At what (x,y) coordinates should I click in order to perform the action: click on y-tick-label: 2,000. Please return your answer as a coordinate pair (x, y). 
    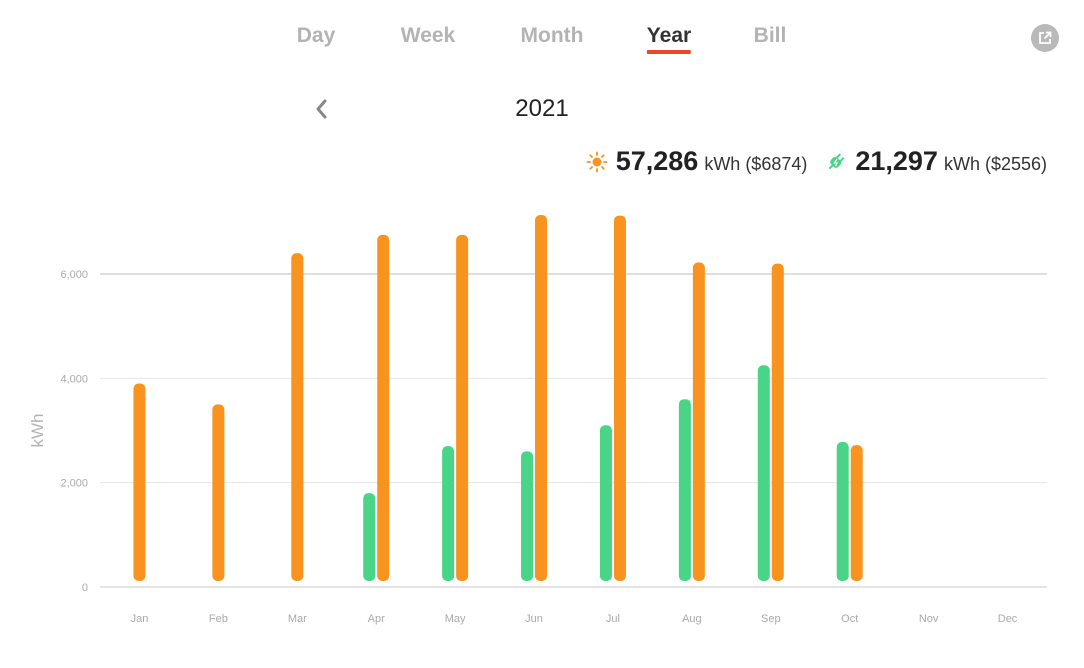
    Looking at the image, I should click on (74, 484).